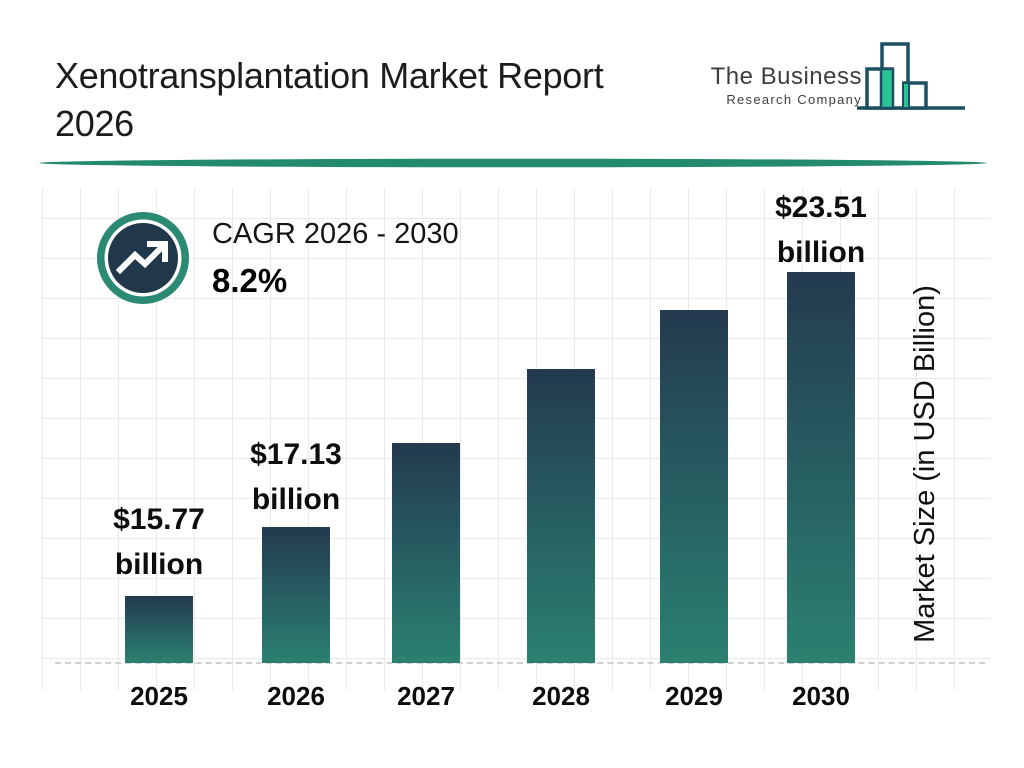 This screenshot has width=1024, height=768. What do you see at coordinates (296, 595) in the screenshot?
I see `bar-2026` at bounding box center [296, 595].